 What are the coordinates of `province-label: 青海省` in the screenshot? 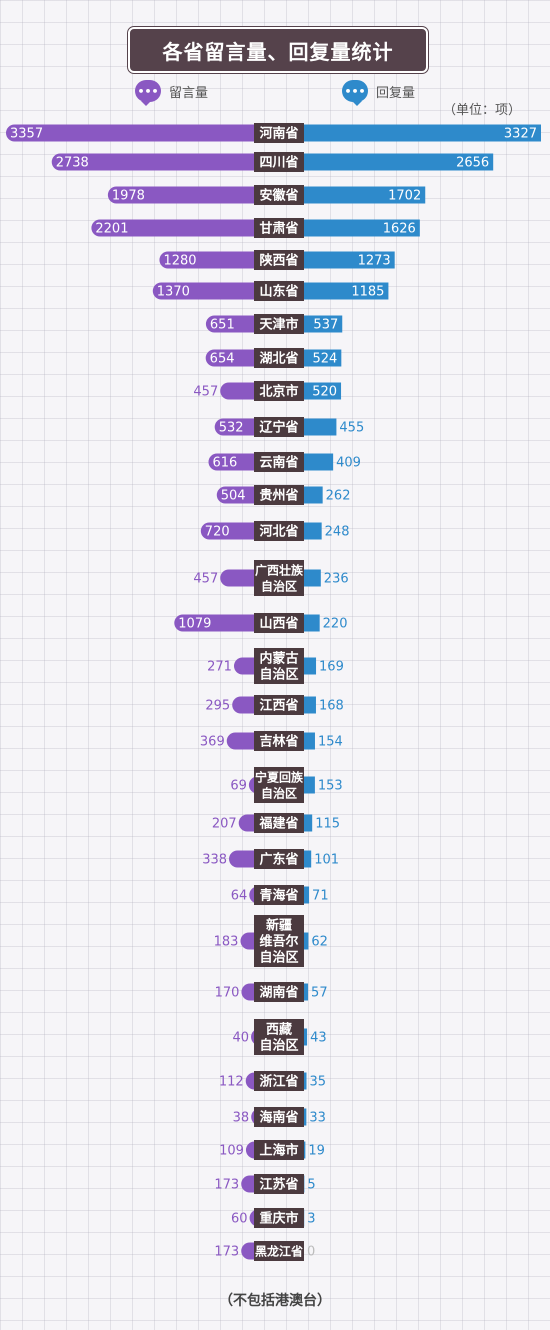 It's located at (278, 896).